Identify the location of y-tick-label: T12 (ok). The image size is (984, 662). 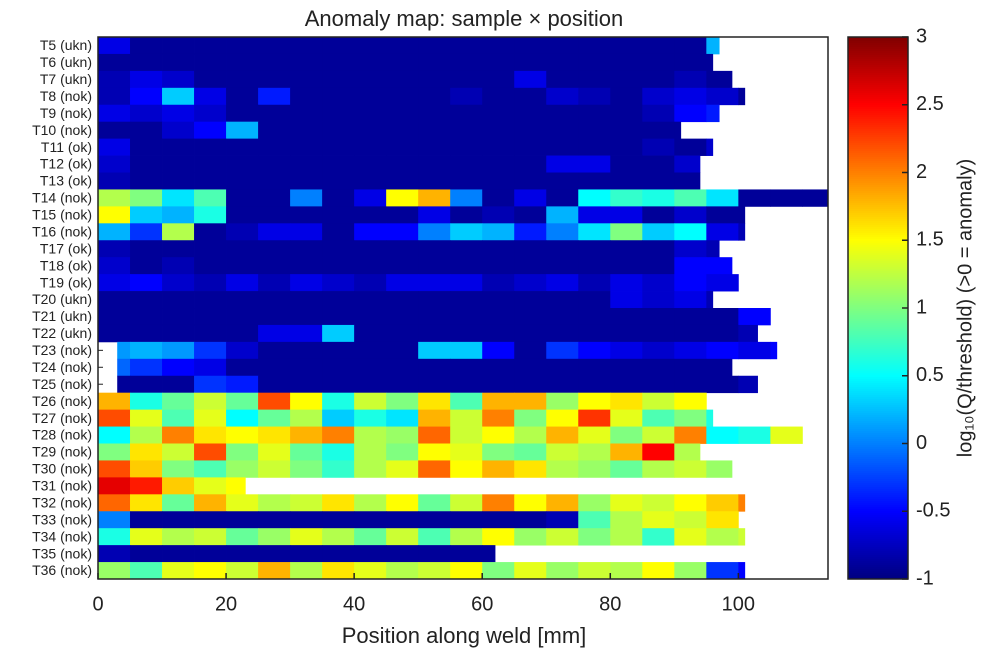
(66, 164).